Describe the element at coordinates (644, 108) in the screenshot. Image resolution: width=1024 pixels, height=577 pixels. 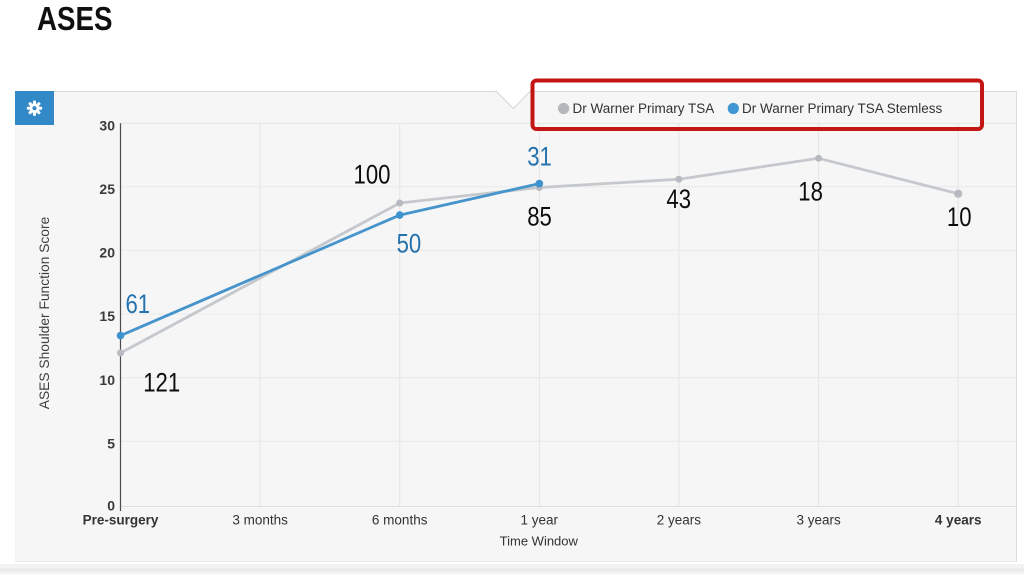
I see `svg-text: Dr Warner Primary TSA` at that location.